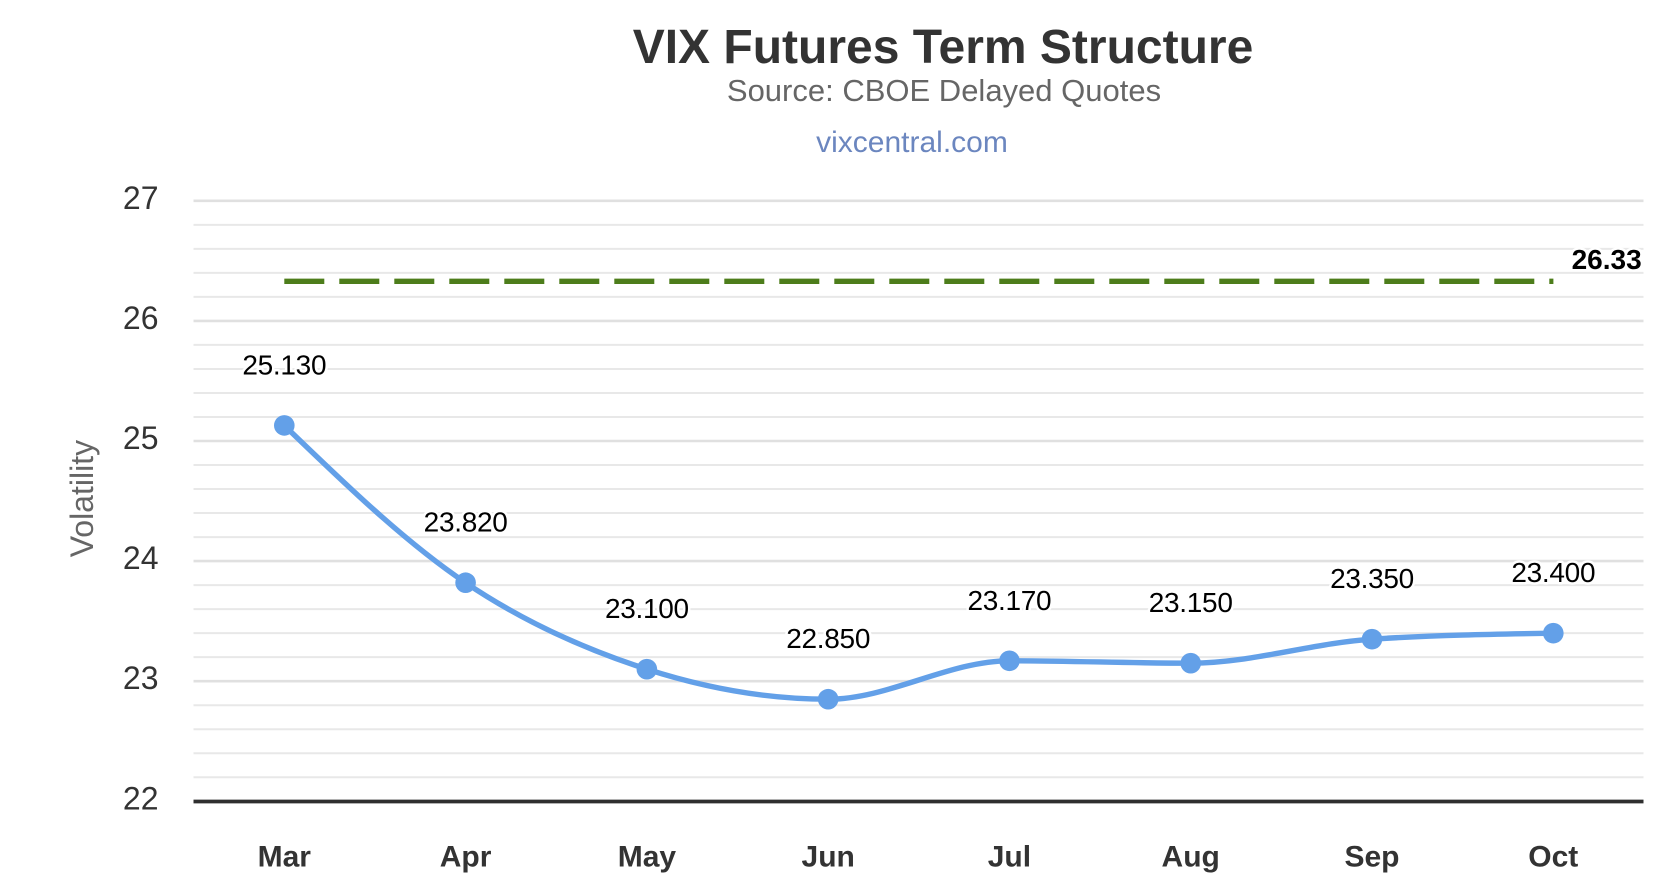 The height and width of the screenshot is (882, 1677). I want to click on svg-text: Apr, so click(466, 857).